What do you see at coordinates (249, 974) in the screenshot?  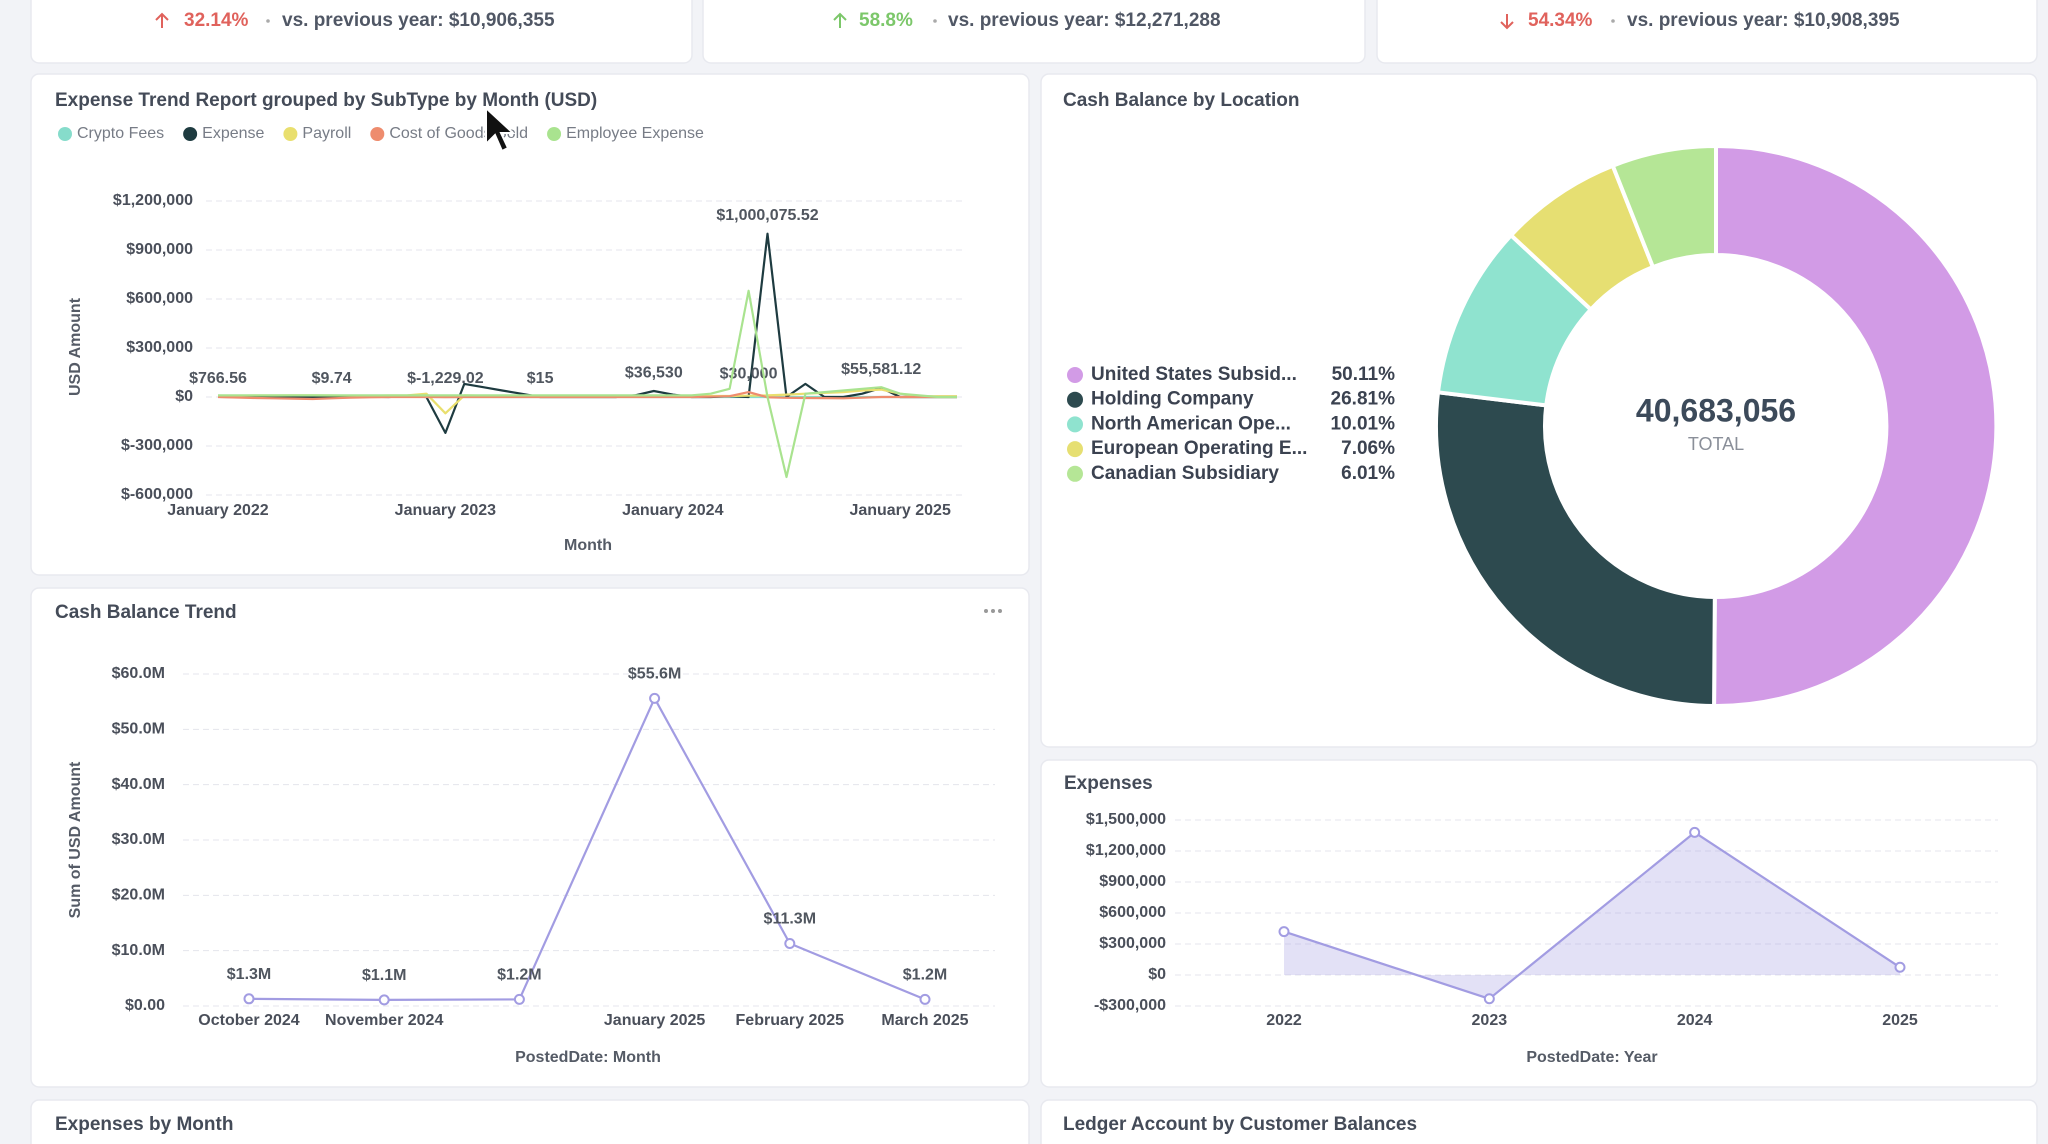 I see `data-label: $1.3M` at bounding box center [249, 974].